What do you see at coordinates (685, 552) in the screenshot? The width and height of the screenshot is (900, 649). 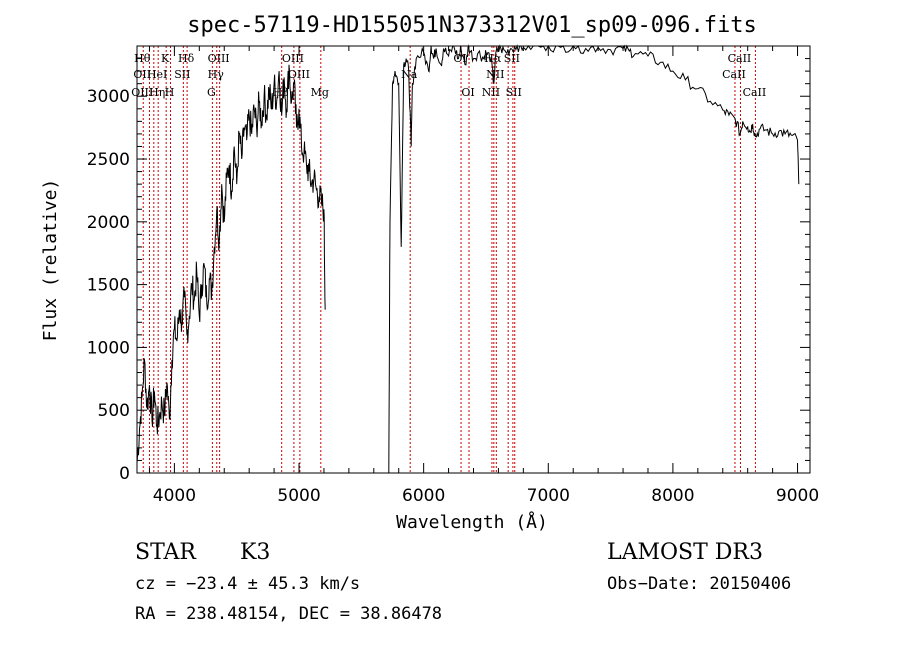 I see `survey-name: LAMOST DR3` at bounding box center [685, 552].